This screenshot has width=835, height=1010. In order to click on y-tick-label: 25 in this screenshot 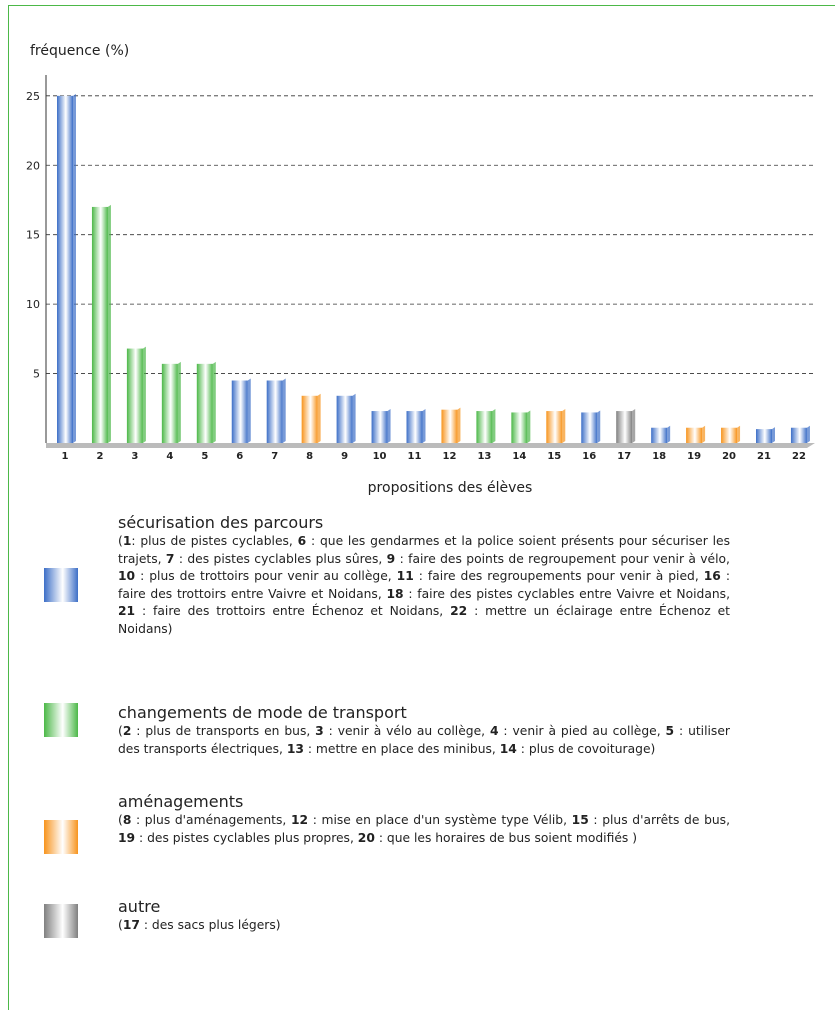, I will do `click(33, 96)`.